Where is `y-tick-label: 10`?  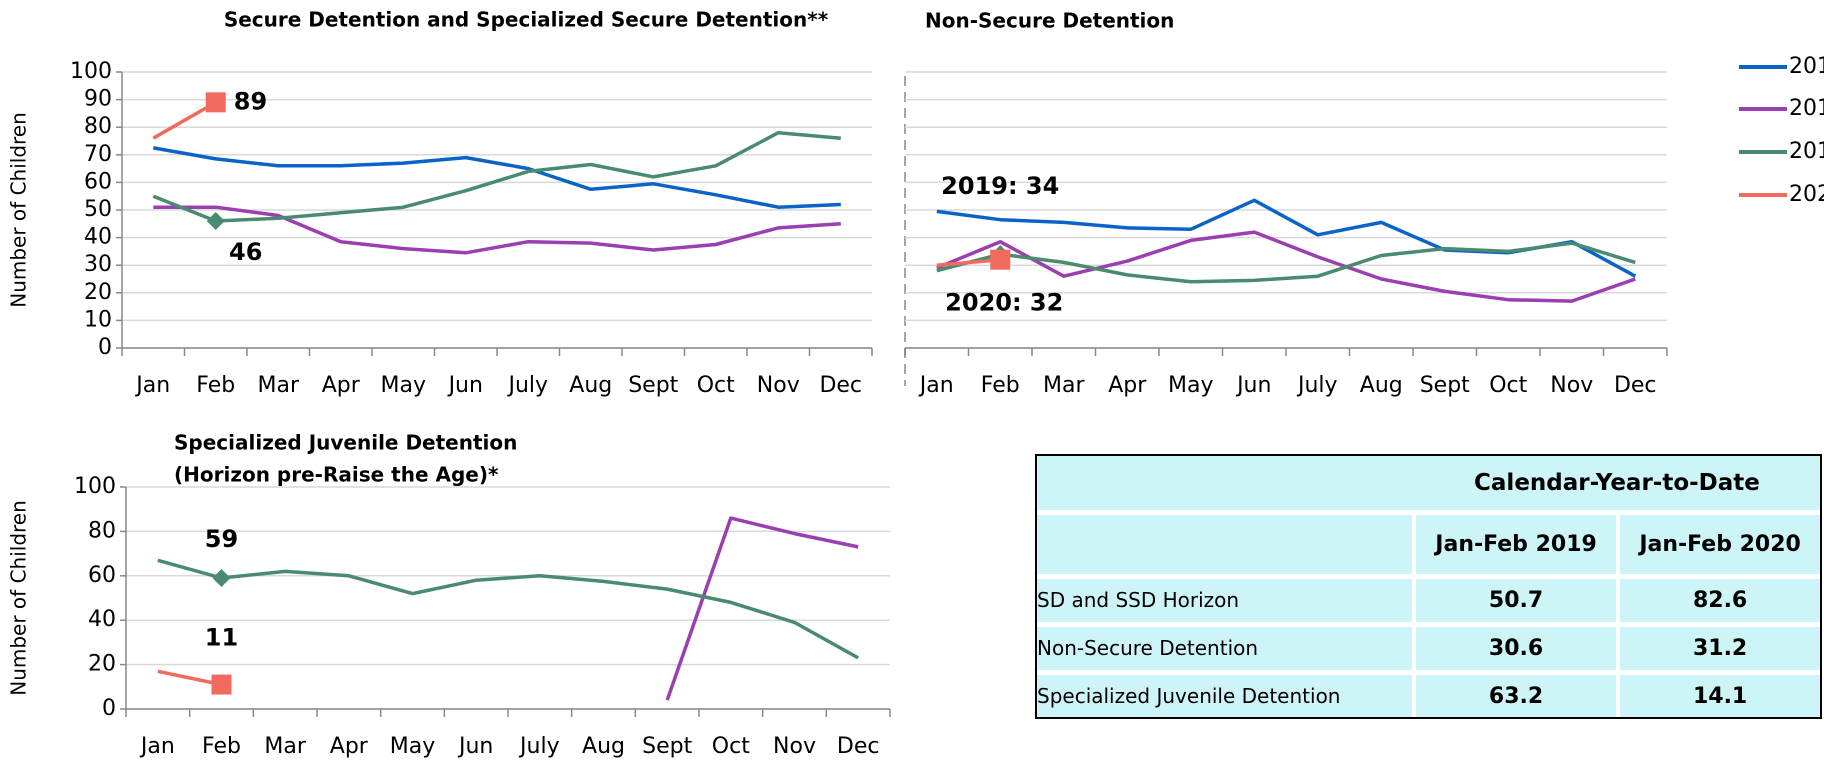 y-tick-label: 10 is located at coordinates (98, 319).